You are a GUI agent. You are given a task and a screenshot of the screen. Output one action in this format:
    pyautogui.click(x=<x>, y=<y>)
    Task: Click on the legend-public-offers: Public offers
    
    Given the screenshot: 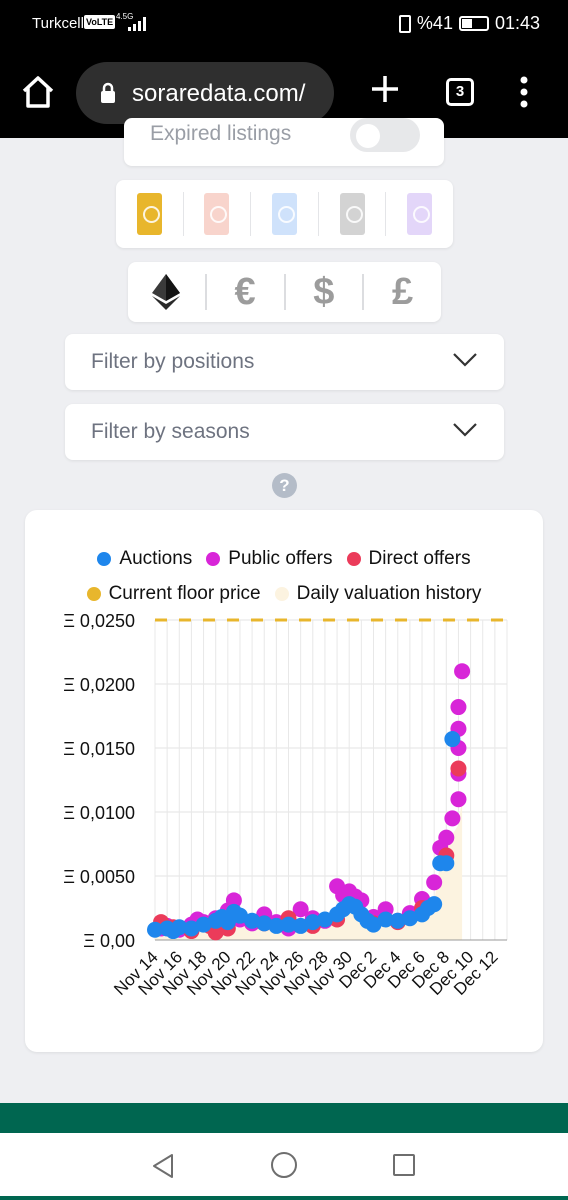 What is the action you would take?
    pyautogui.click(x=269, y=559)
    